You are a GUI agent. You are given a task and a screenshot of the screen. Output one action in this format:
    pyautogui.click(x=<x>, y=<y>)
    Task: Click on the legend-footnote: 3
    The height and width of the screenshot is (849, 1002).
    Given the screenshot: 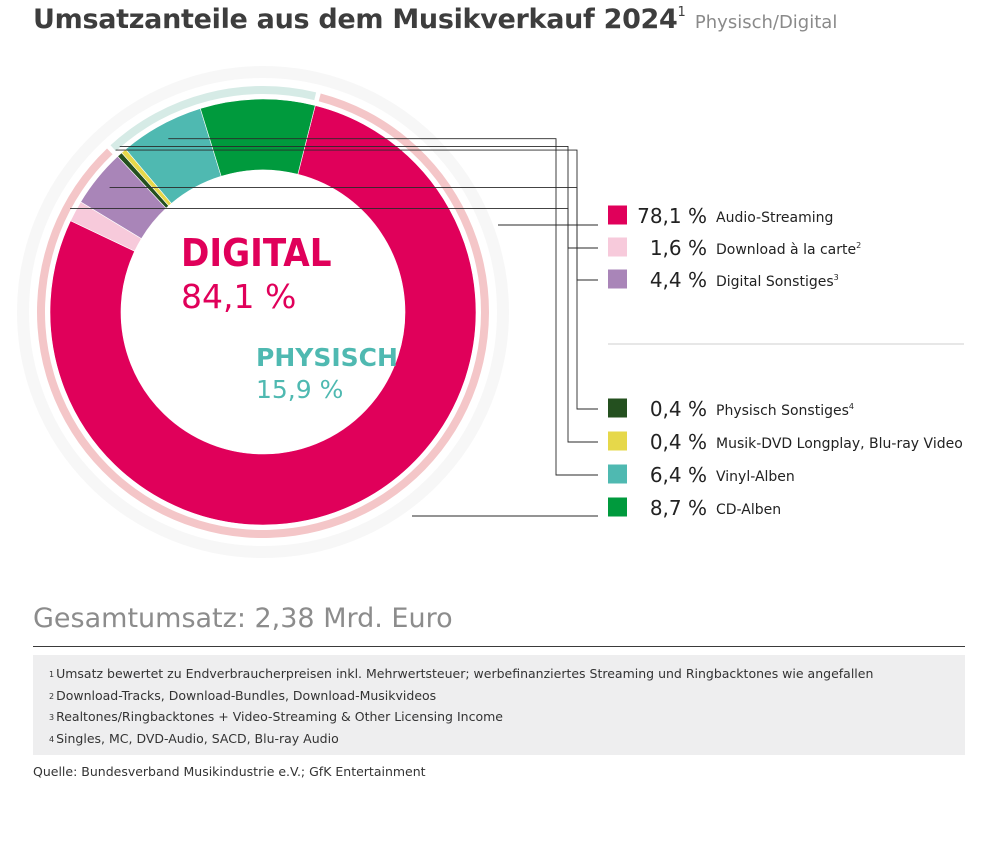 What is the action you would take?
    pyautogui.click(x=836, y=277)
    